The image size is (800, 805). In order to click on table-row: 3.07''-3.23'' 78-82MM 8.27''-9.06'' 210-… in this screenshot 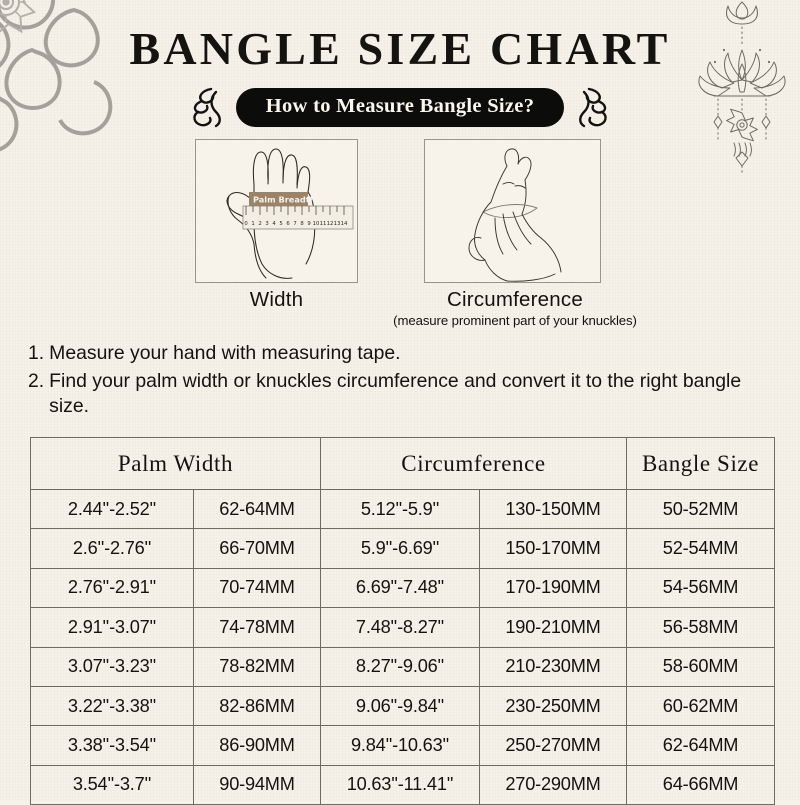, I will do `click(403, 666)`.